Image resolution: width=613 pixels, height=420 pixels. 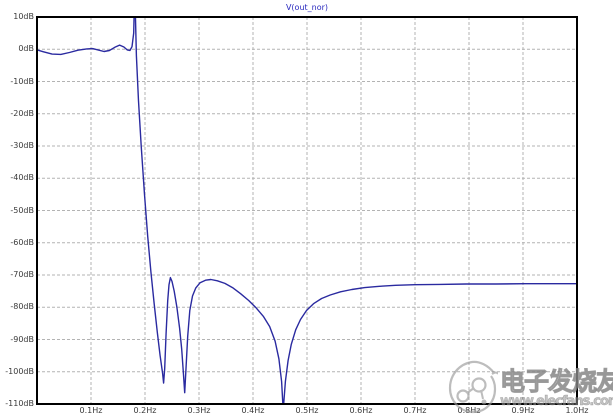 I want to click on chart-title: V(out_nor), so click(x=307, y=7).